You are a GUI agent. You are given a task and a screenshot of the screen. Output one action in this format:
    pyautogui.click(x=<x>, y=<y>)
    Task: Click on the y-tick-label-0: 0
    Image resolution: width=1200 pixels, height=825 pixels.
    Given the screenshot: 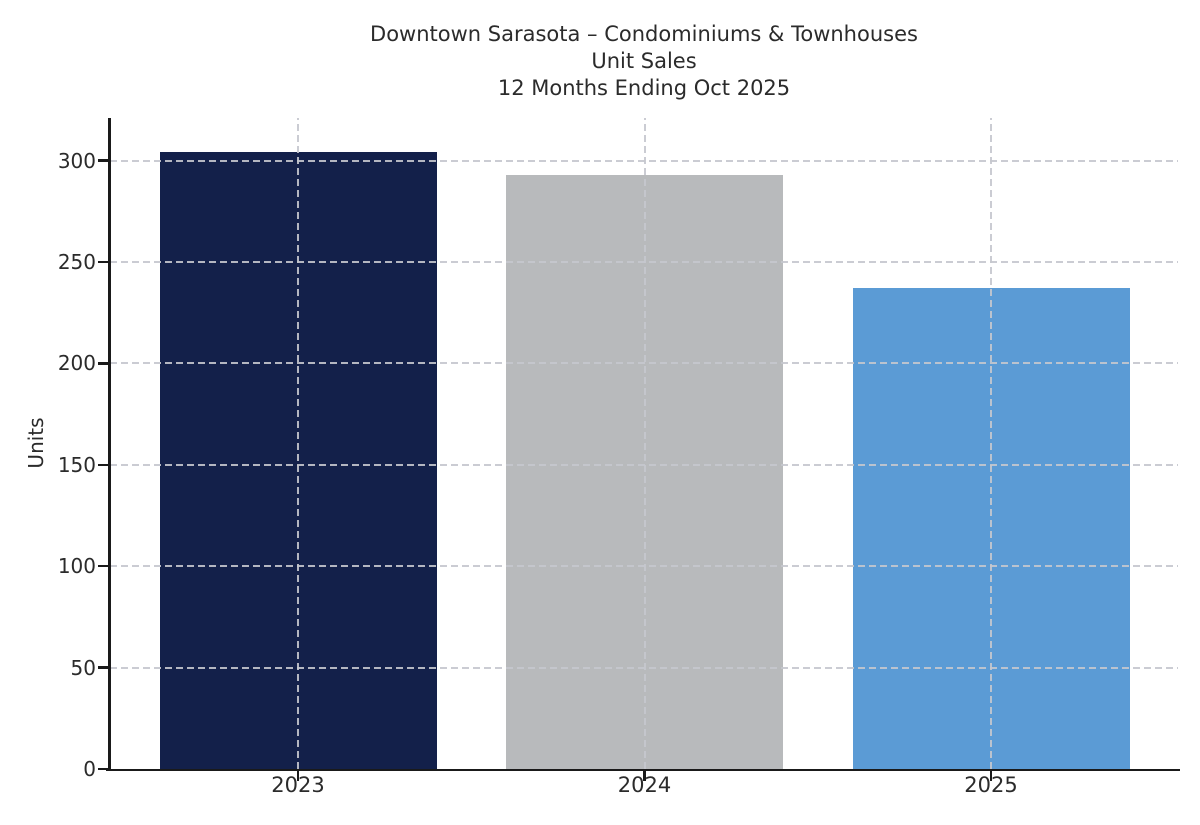 What is the action you would take?
    pyautogui.click(x=89, y=769)
    